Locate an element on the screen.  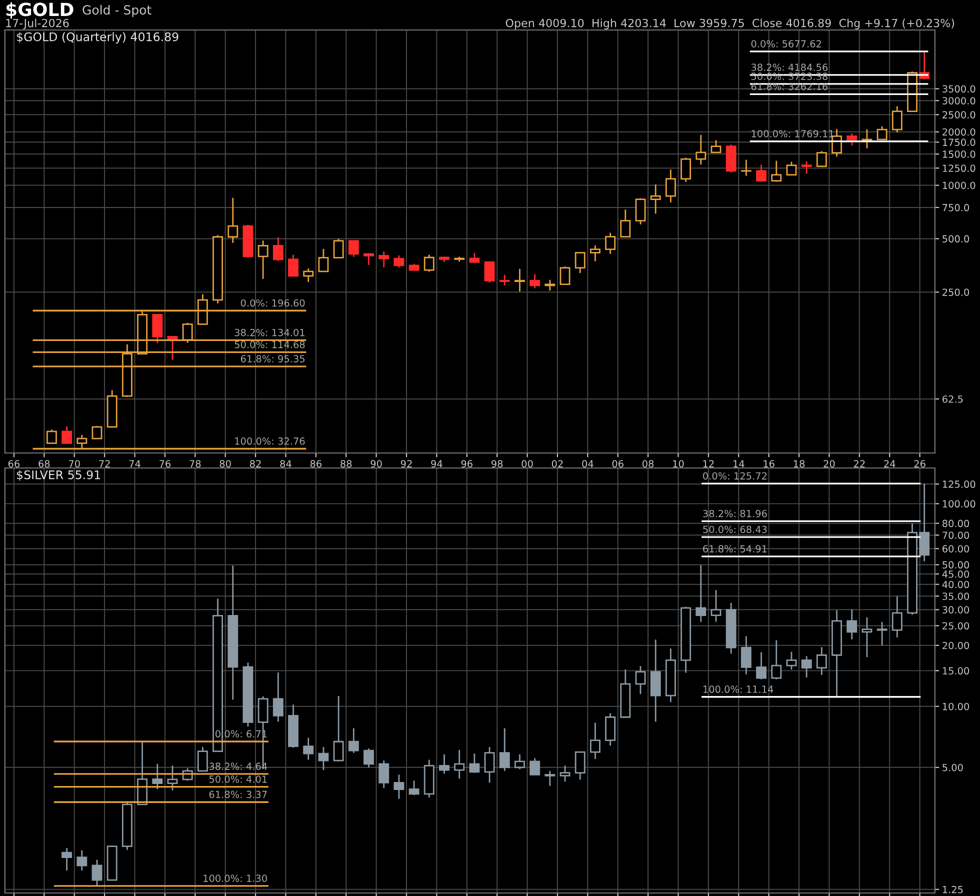
x-tick-label: 14 is located at coordinates (739, 464).